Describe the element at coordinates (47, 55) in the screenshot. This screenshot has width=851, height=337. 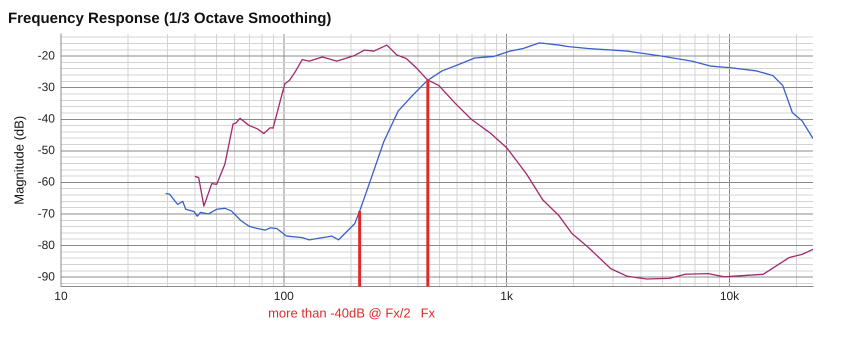
I see `y-tick-label: -20` at that location.